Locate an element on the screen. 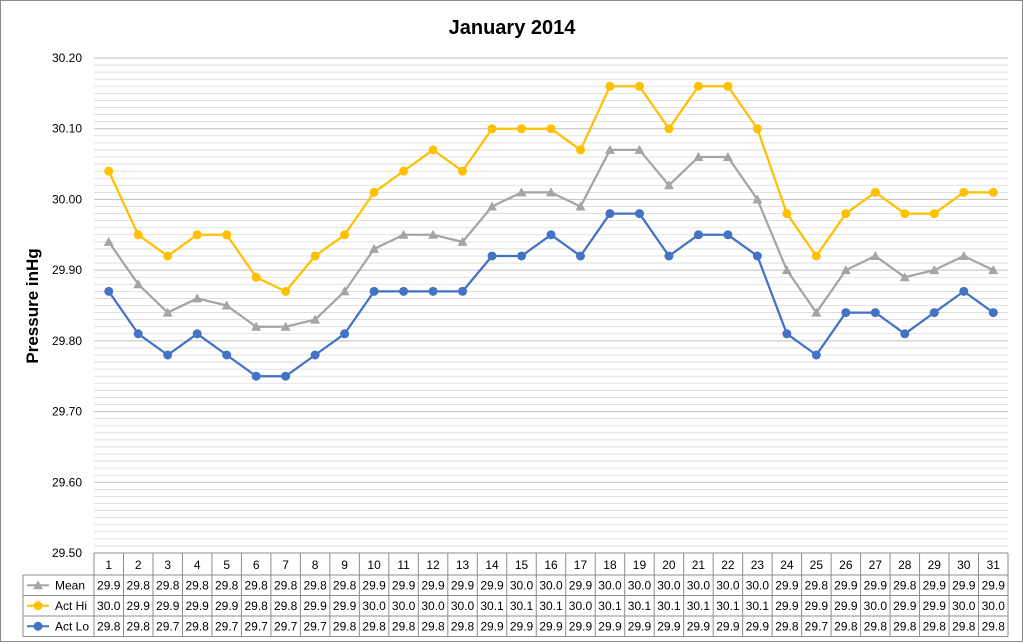 This screenshot has width=1023, height=643. x-tick-label: 11 is located at coordinates (403, 565).